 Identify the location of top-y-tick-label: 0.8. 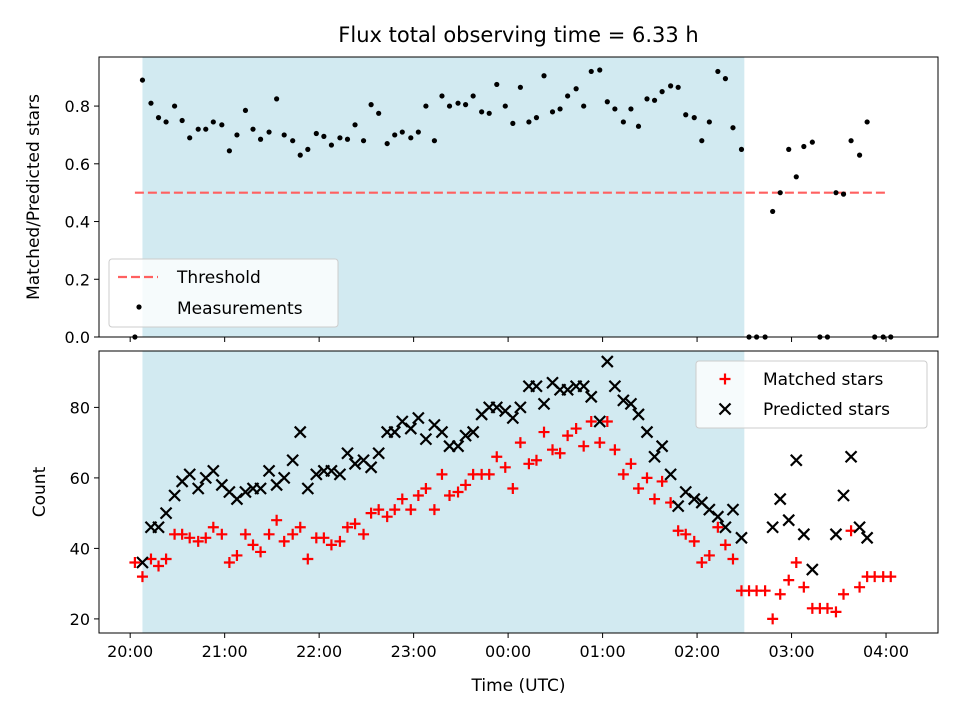
(77, 106).